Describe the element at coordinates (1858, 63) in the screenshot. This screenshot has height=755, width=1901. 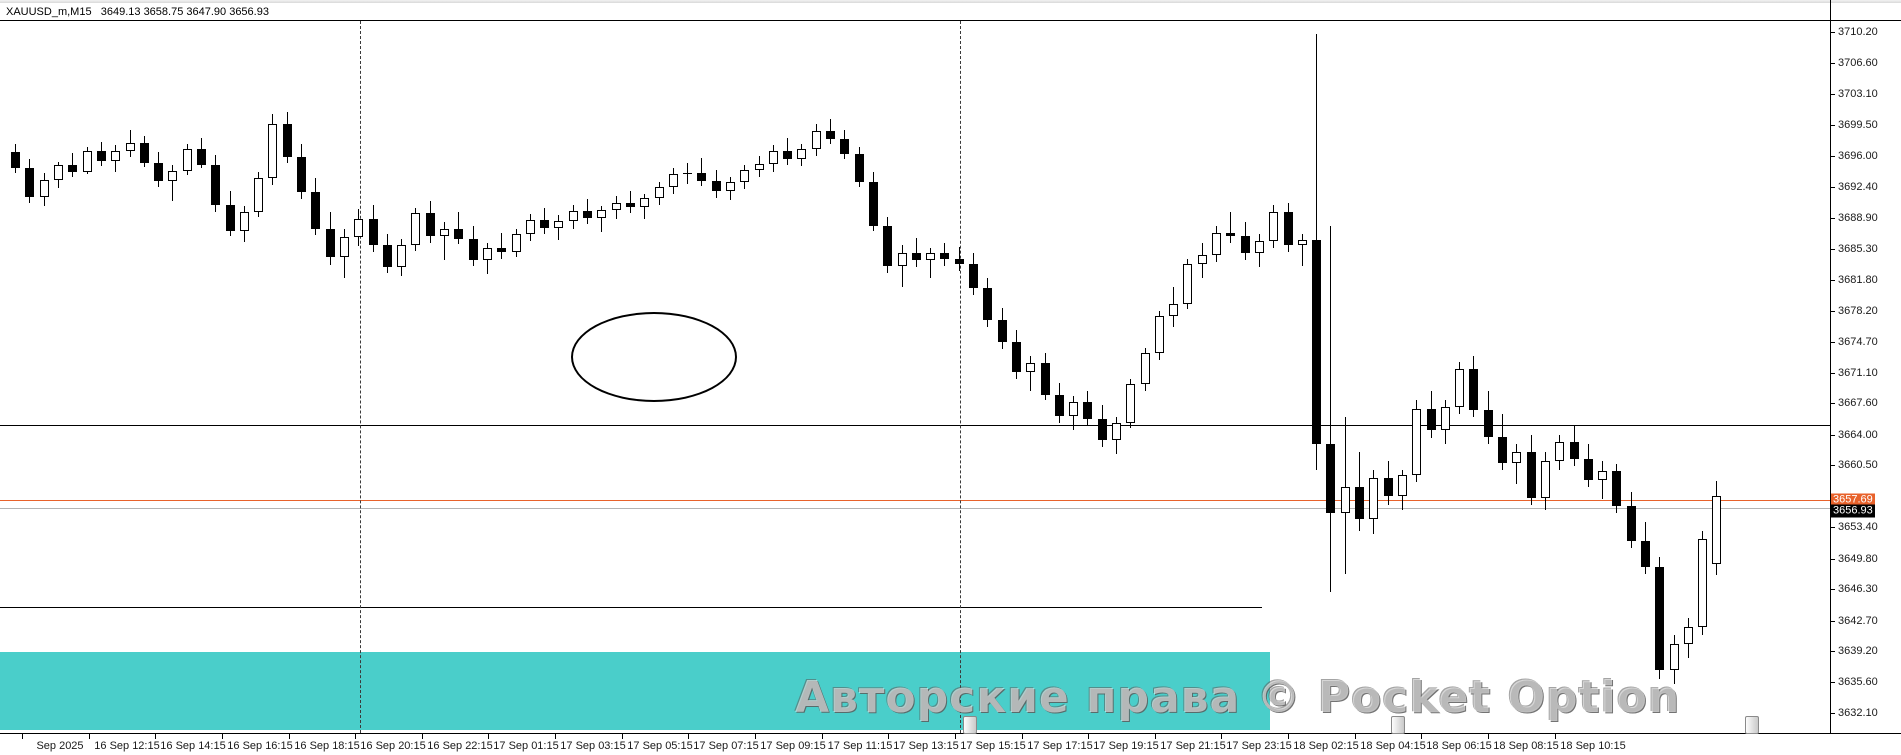
I see `price-tick-label: 3706.60` at that location.